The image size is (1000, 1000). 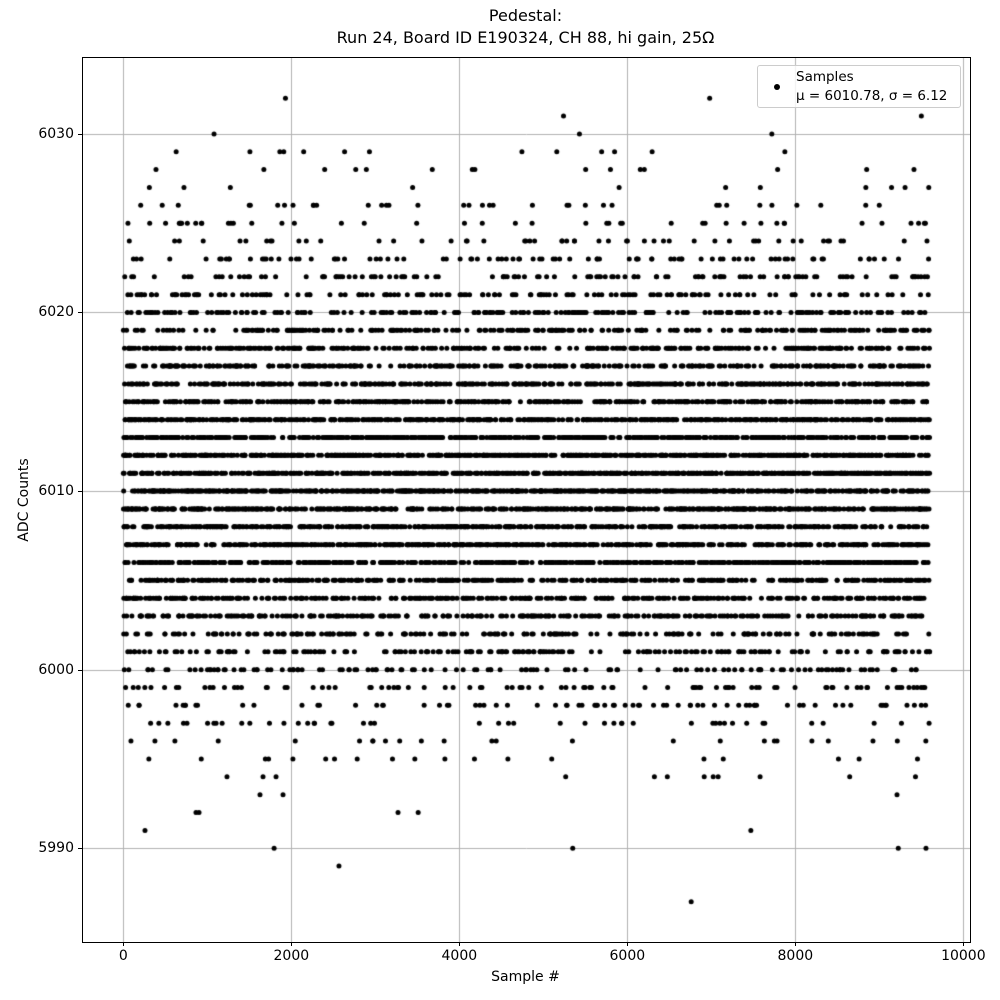 I want to click on legend-marker-column, so click(x=777, y=86).